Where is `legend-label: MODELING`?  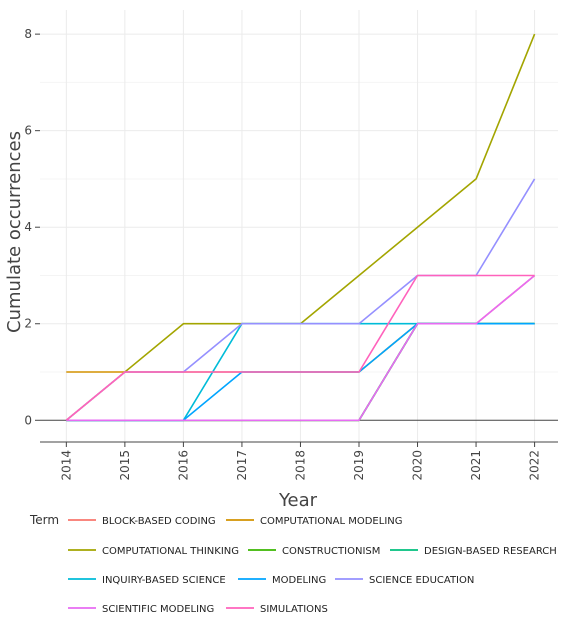
legend-label: MODELING is located at coordinates (299, 580).